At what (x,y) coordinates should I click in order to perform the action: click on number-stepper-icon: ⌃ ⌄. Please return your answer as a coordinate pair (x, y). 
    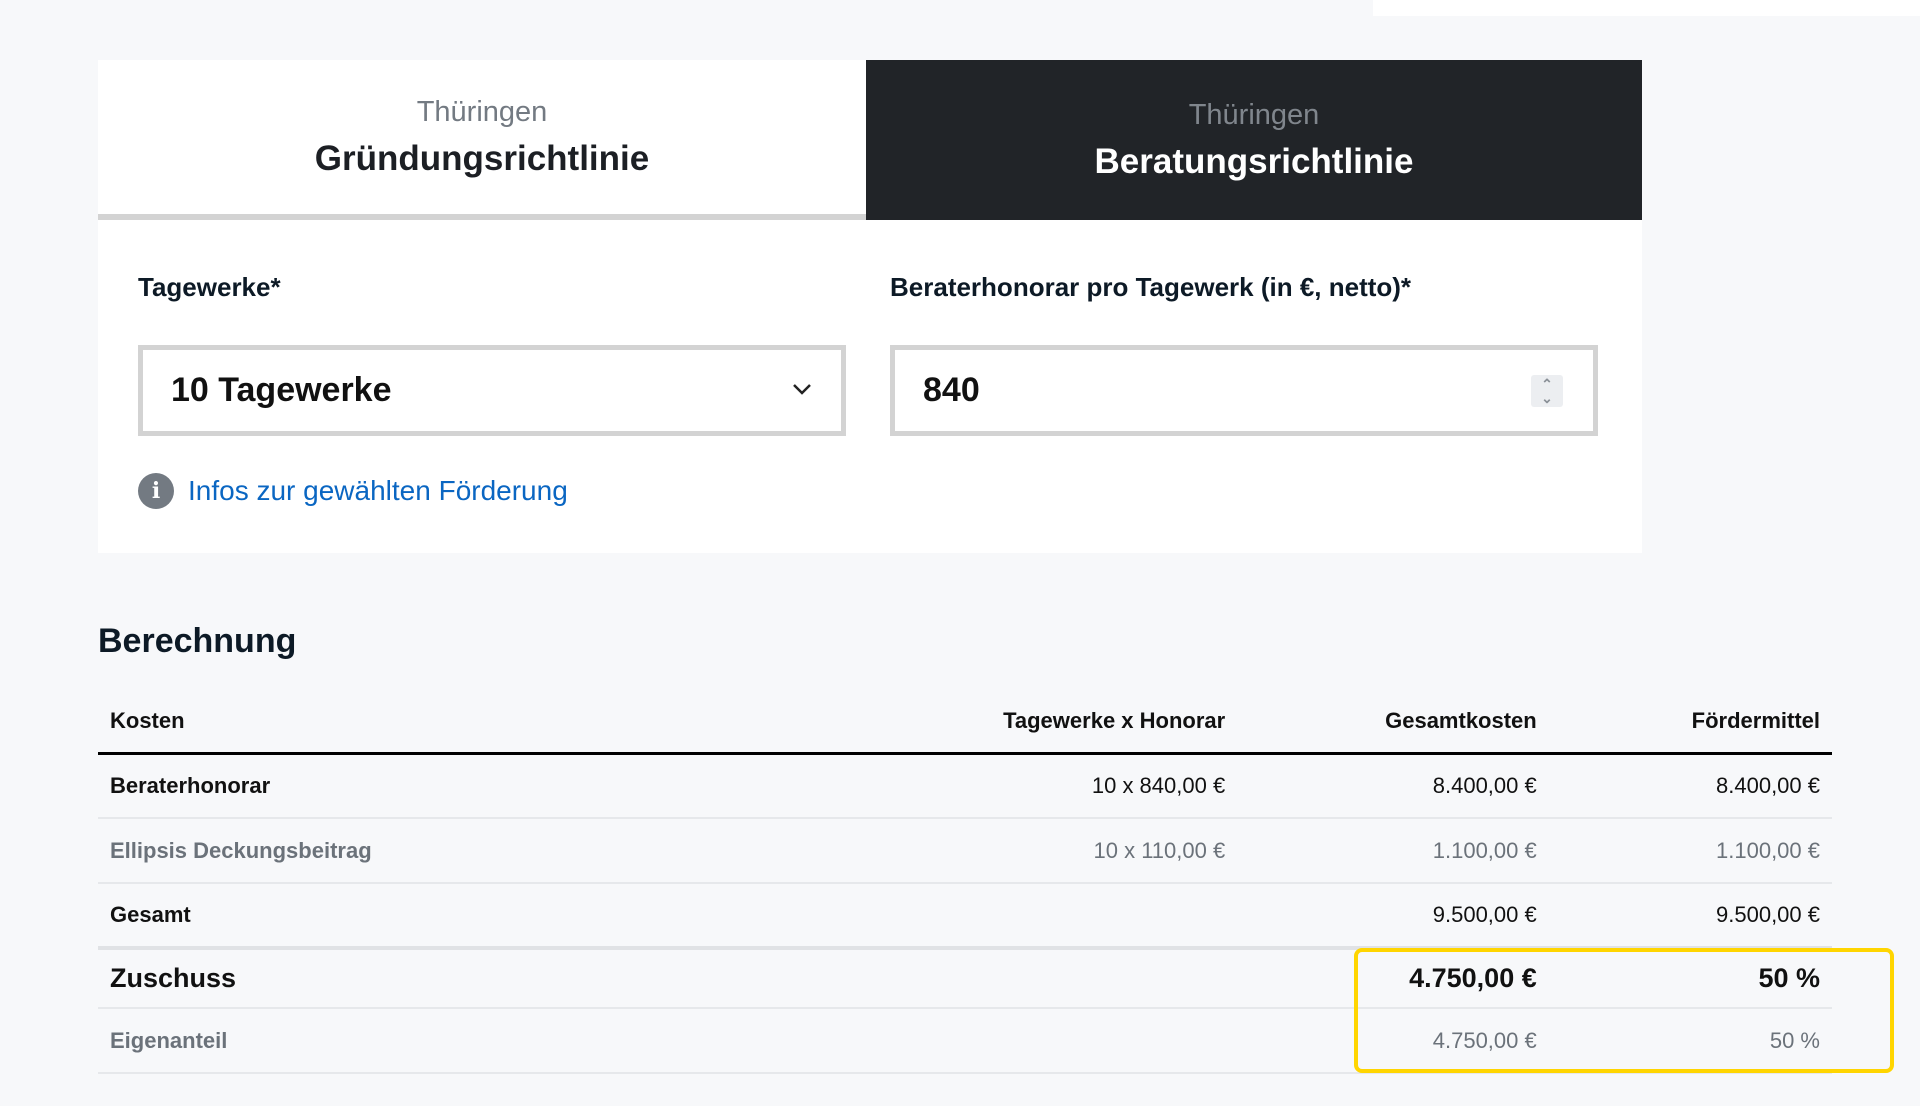
    Looking at the image, I should click on (1547, 391).